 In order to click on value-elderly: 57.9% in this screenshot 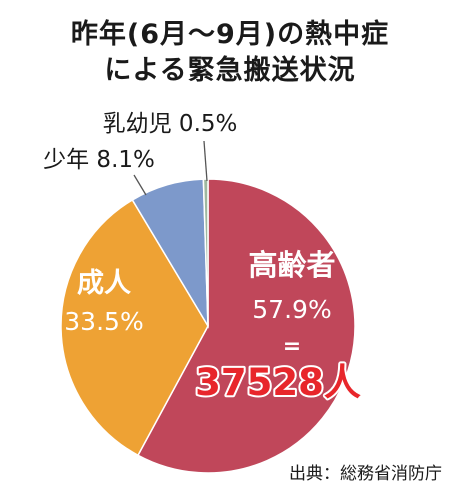, I will do `click(291, 309)`.